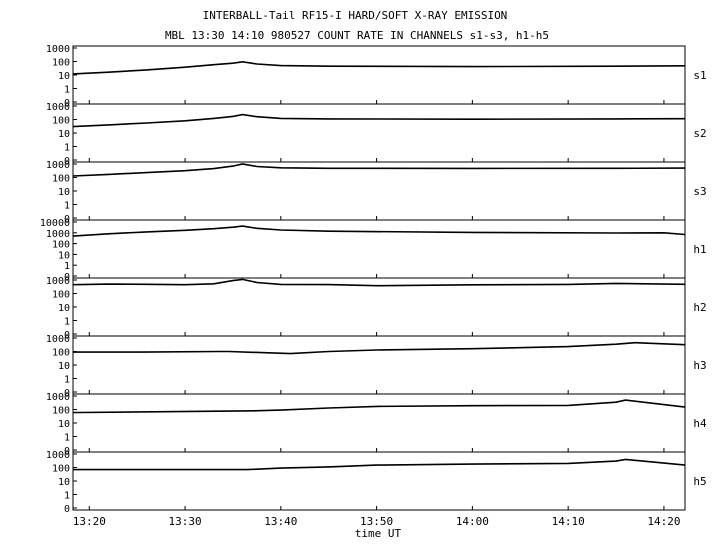 The image size is (720, 550). Describe the element at coordinates (699, 365) in the screenshot. I see `panel-label-h3: h3` at that location.